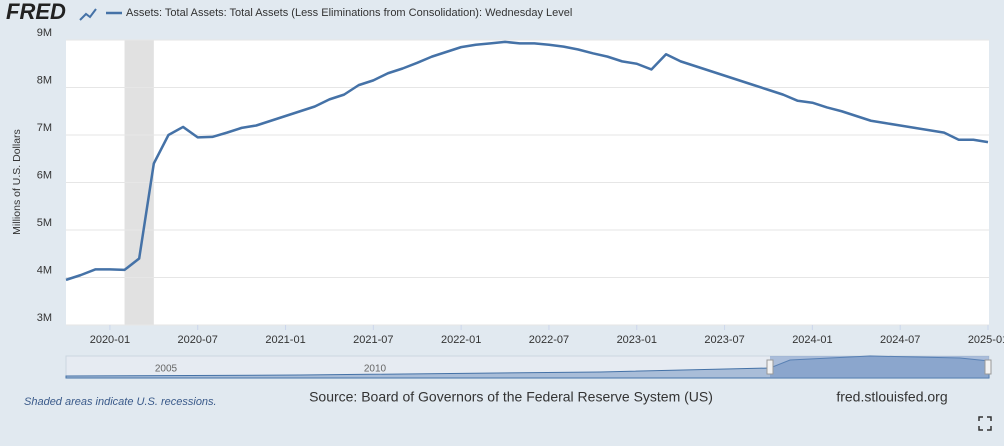 Image resolution: width=1004 pixels, height=446 pixels. Describe the element at coordinates (285, 340) in the screenshot. I see `x-tick-label: 2021-01` at that location.